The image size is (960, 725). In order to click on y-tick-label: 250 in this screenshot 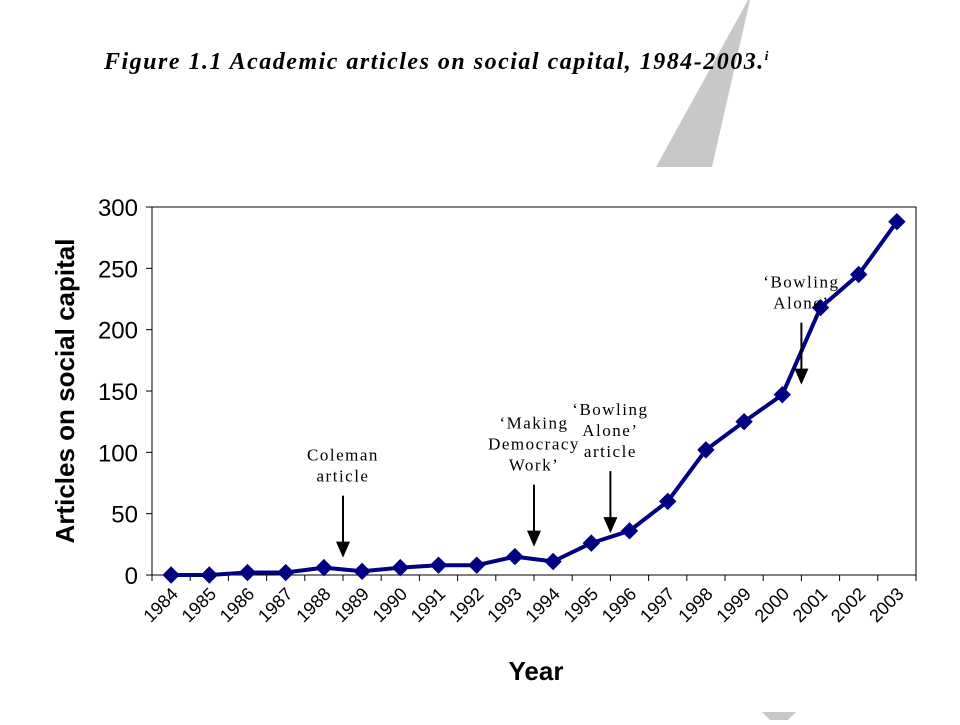, I will do `click(118, 269)`.